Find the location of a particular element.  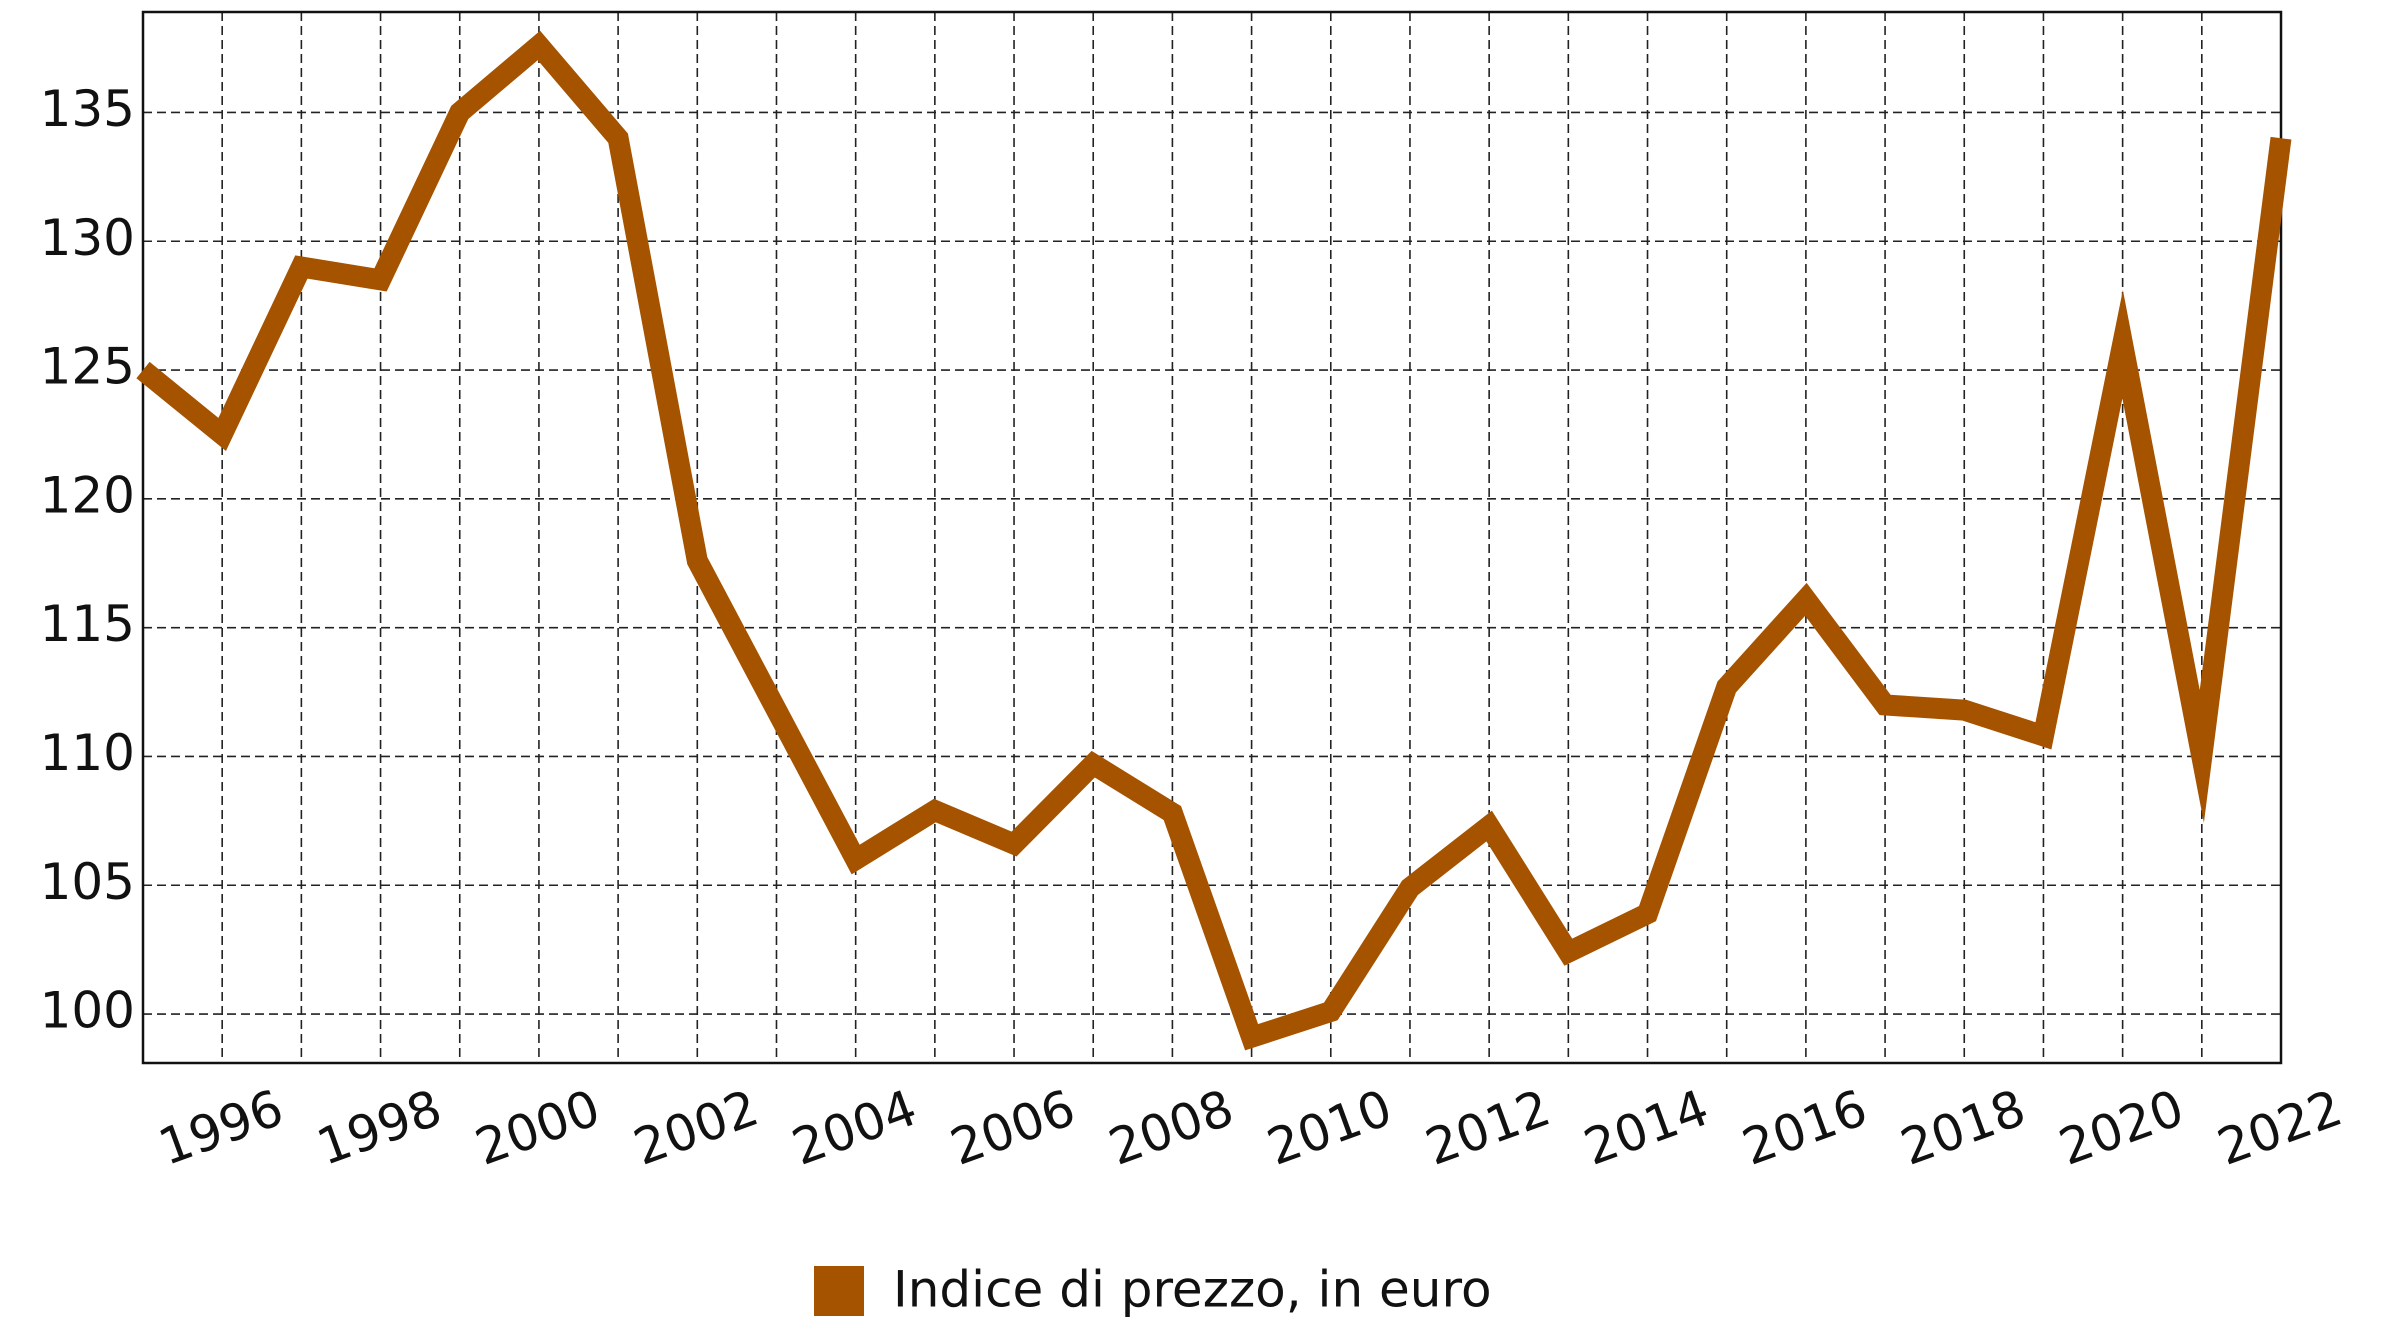

x-tick-label: 2006 is located at coordinates (1012, 1128).